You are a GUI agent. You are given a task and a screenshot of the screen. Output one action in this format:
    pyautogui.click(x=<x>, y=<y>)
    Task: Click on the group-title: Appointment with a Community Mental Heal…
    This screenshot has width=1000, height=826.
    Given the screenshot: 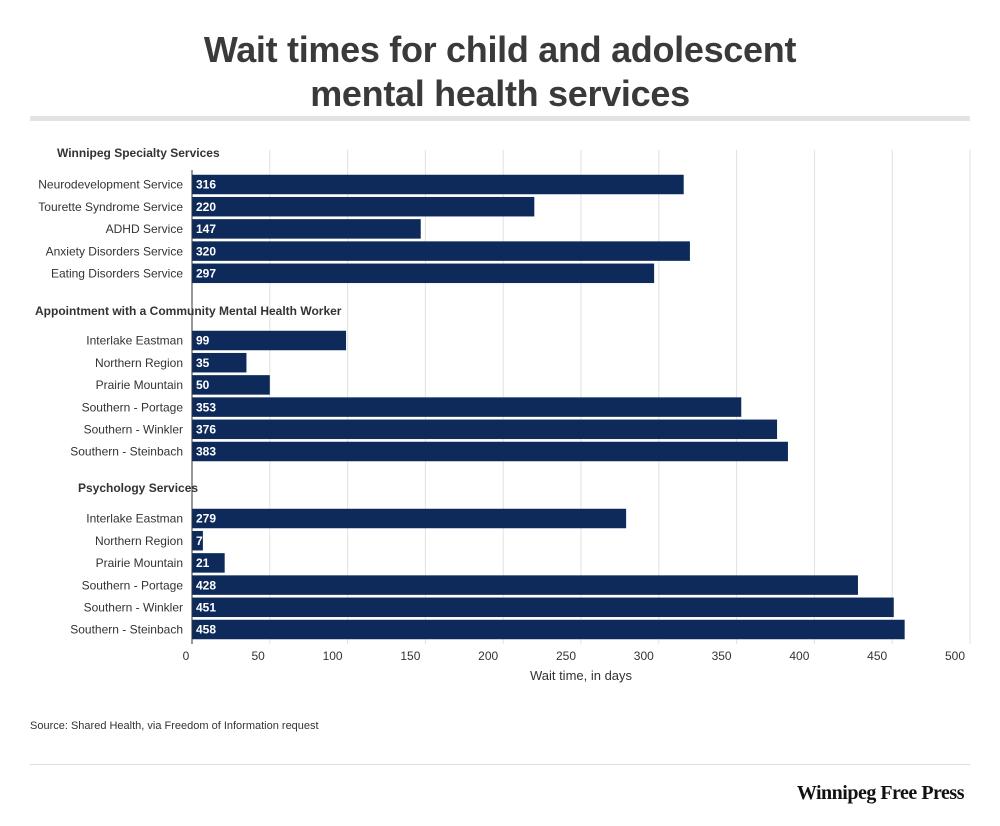 What is the action you would take?
    pyautogui.click(x=188, y=311)
    